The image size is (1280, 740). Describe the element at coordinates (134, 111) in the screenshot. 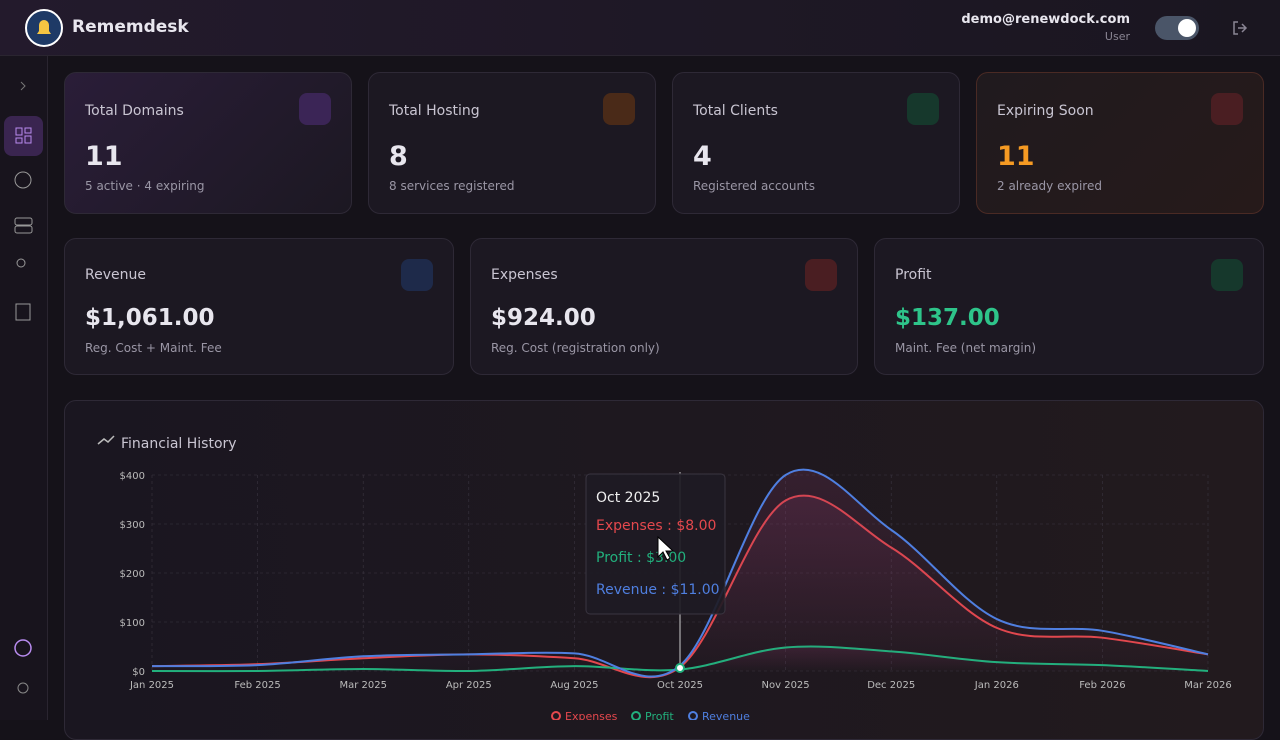

I see `stat-title: Total Domains` at that location.